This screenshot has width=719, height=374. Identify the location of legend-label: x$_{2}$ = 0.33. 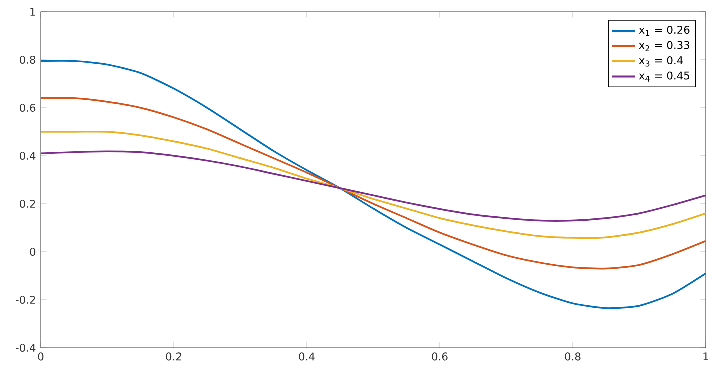
(664, 46).